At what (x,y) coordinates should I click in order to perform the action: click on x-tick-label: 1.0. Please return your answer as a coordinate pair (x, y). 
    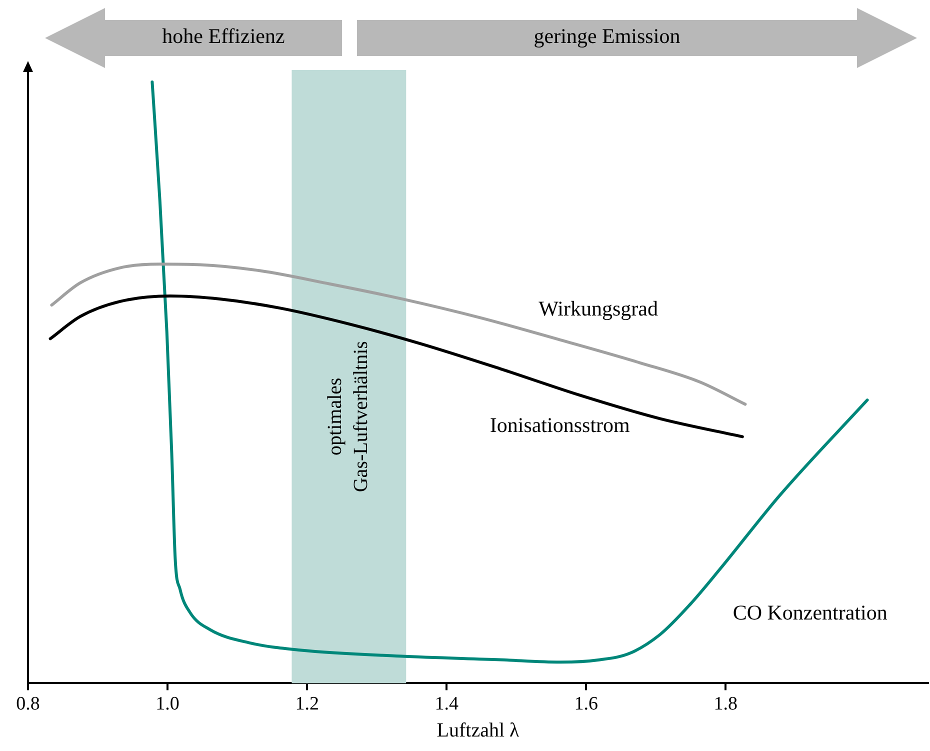
    Looking at the image, I should click on (168, 704).